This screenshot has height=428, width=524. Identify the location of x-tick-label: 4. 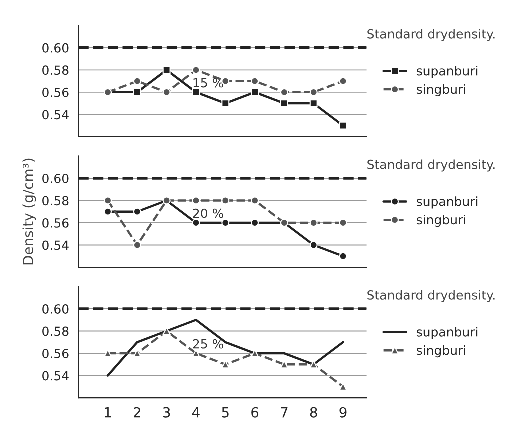
(196, 412).